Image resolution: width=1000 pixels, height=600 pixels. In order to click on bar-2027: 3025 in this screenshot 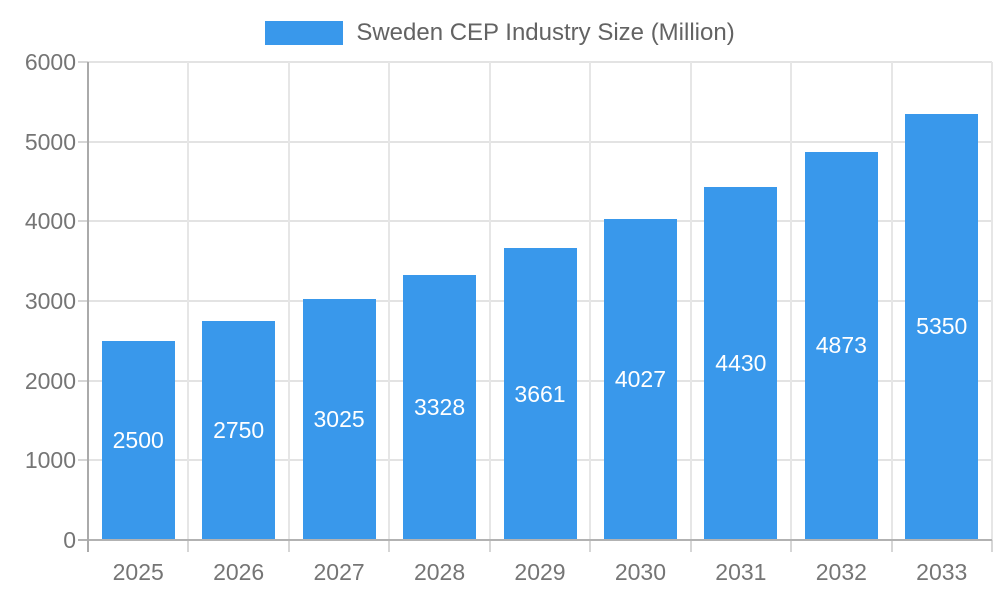, I will do `click(339, 419)`.